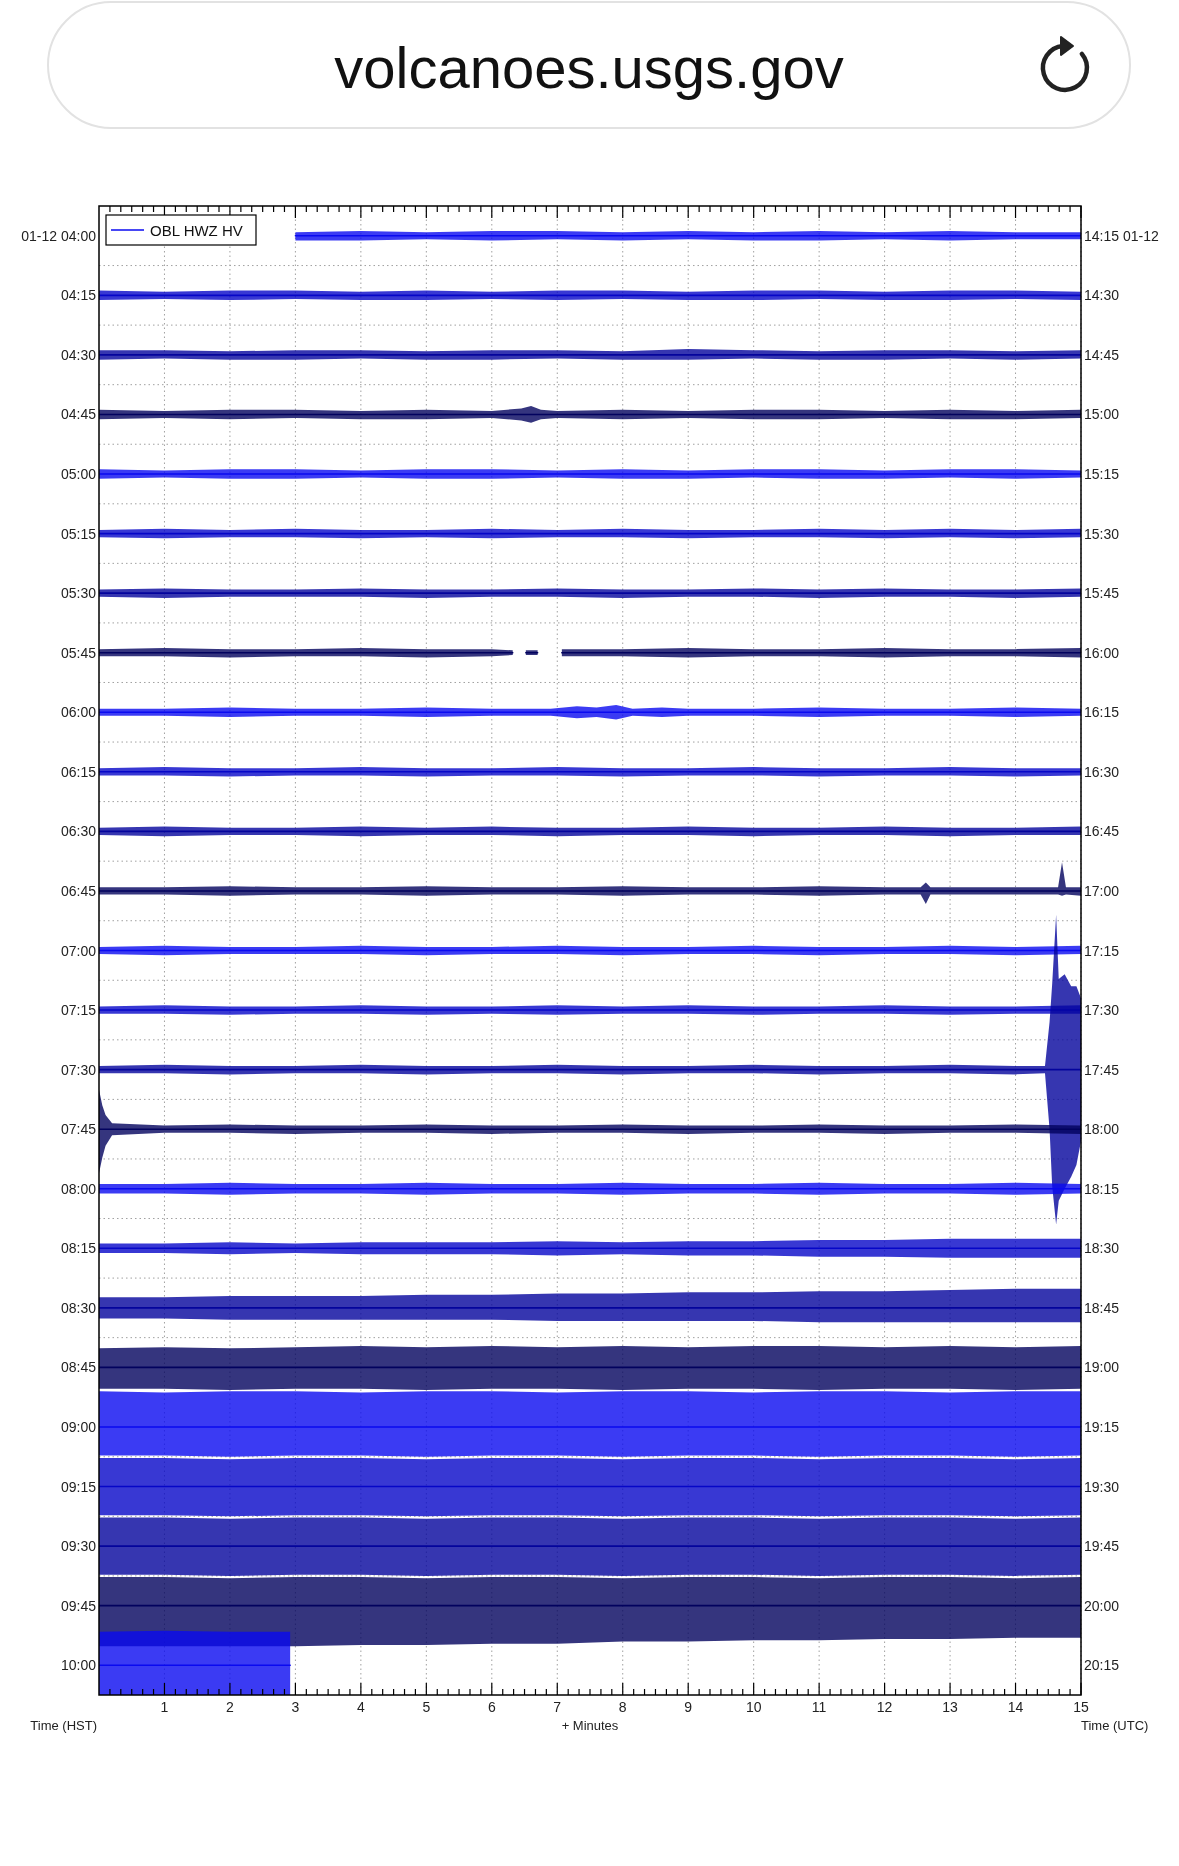  What do you see at coordinates (78, 474) in the screenshot?
I see `y-tick-label: 05:00` at bounding box center [78, 474].